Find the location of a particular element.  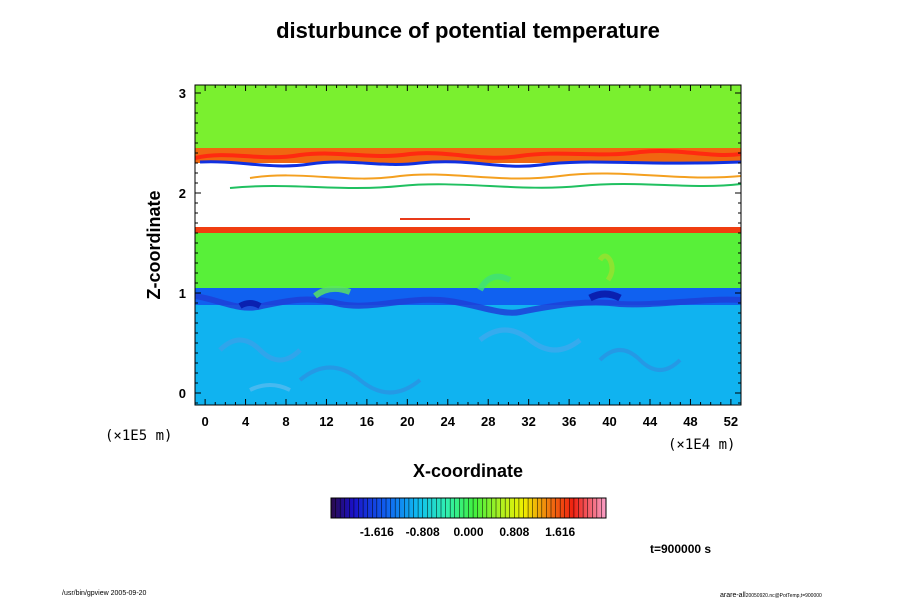

colorbar-tick-label: 0.808 is located at coordinates (514, 532).